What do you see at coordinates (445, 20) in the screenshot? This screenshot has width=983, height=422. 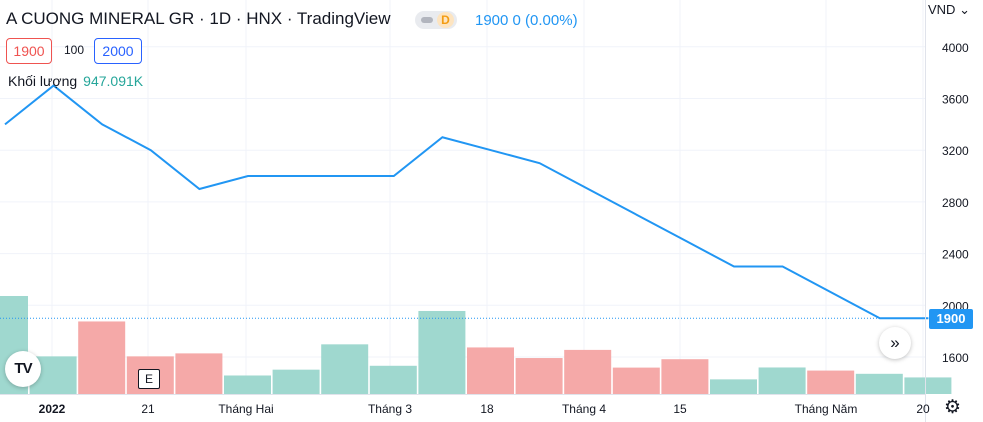 I see `market-status-letter: D` at bounding box center [445, 20].